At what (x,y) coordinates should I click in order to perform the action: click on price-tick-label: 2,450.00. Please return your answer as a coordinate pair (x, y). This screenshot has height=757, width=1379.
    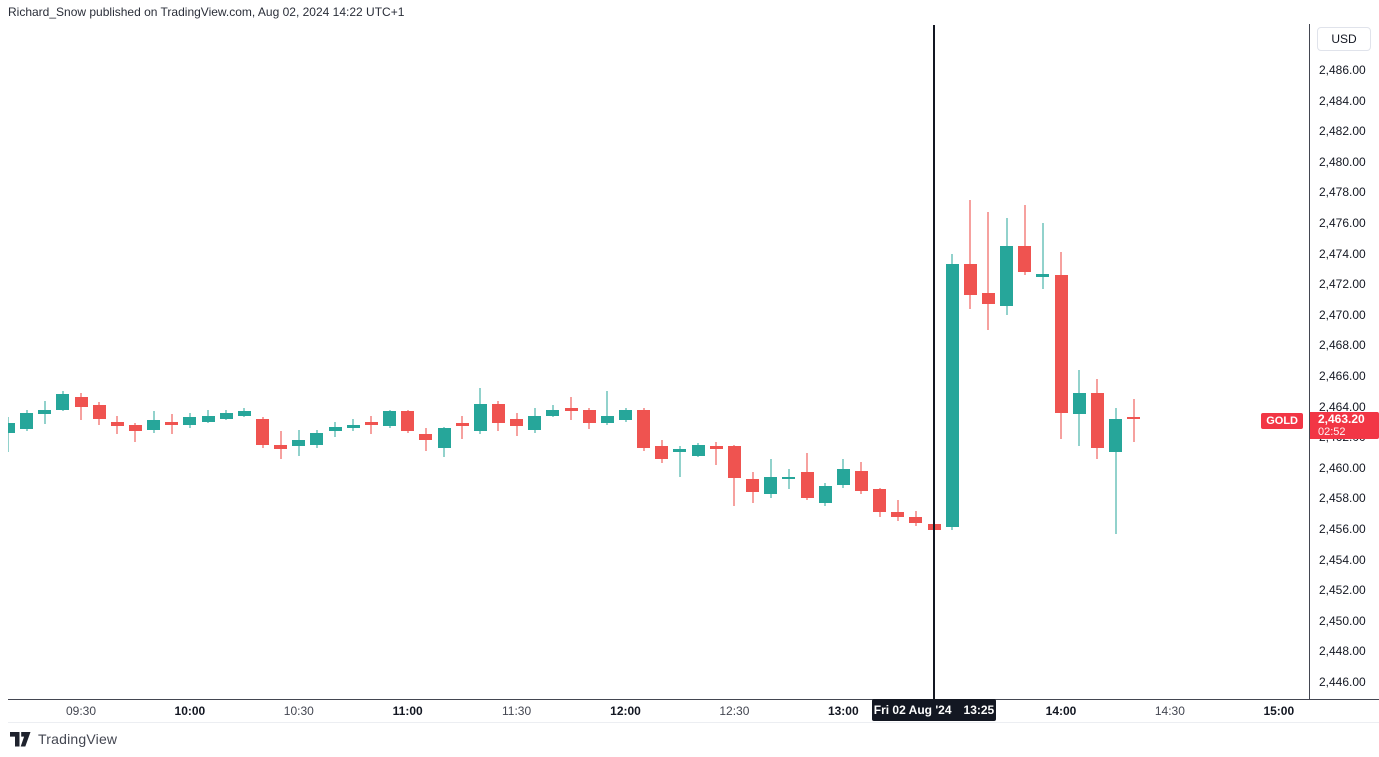
    Looking at the image, I should click on (1342, 620).